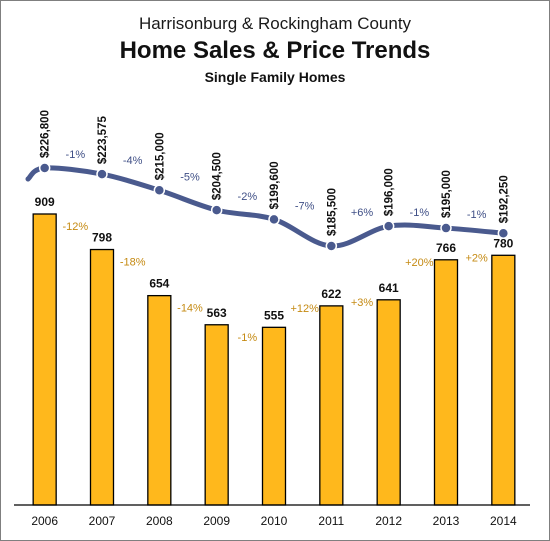 The width and height of the screenshot is (550, 541). I want to click on price-value-label: $196,000, so click(390, 192).